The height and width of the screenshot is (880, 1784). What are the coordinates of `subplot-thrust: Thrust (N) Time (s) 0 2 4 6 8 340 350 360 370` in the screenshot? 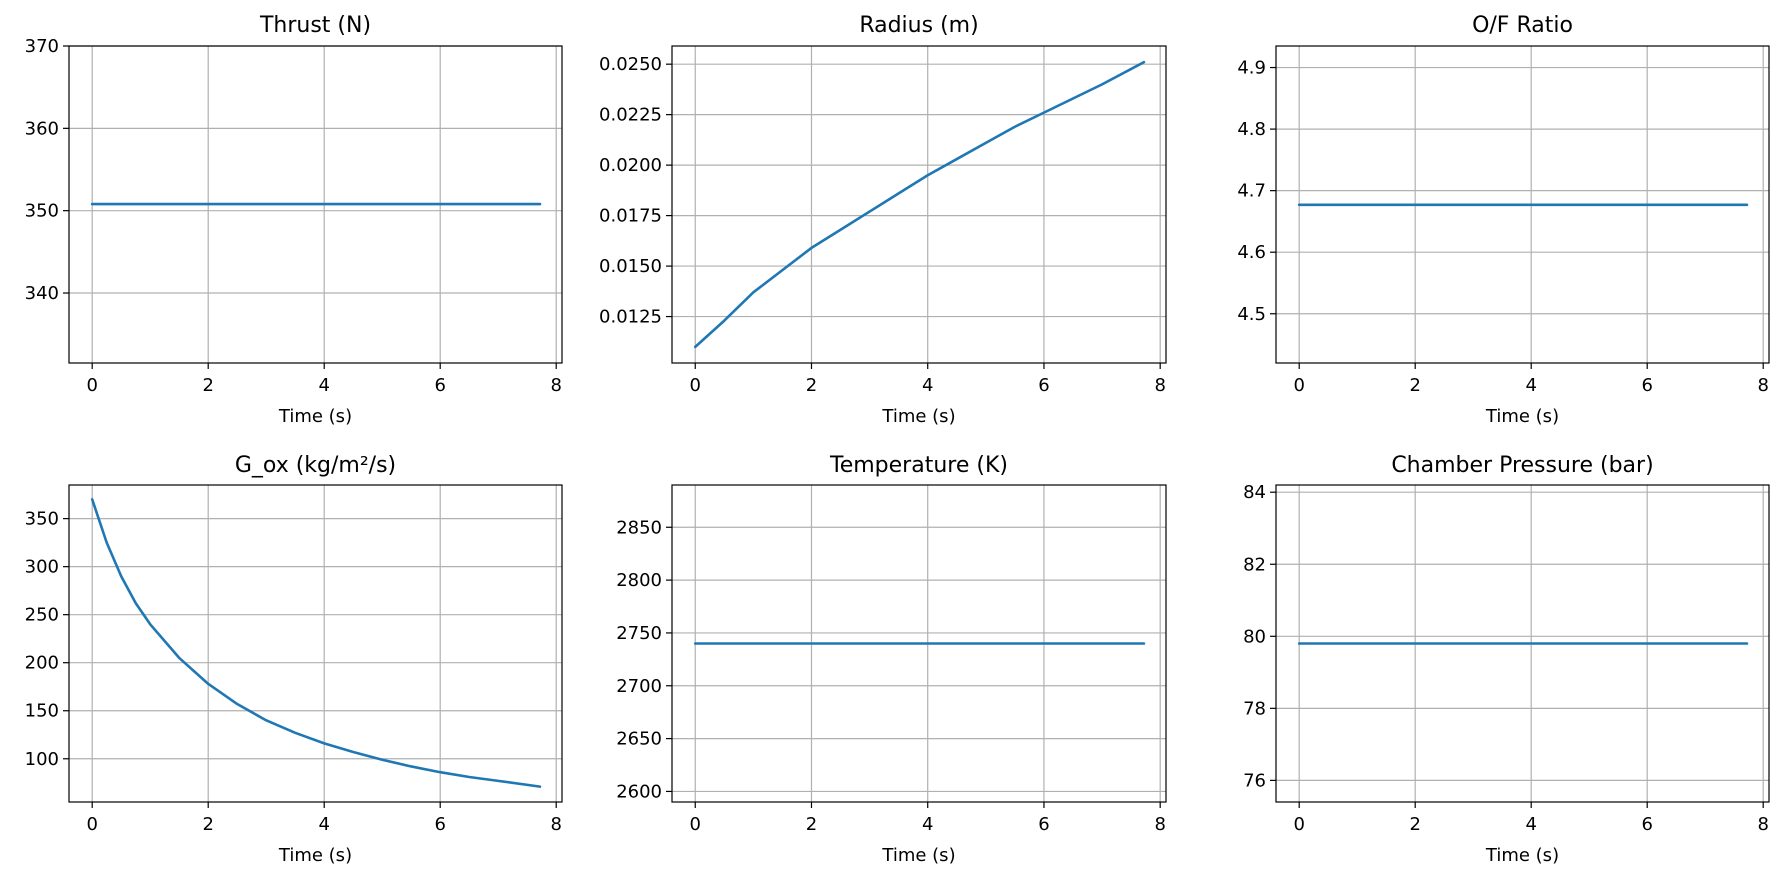 It's located at (294, 220).